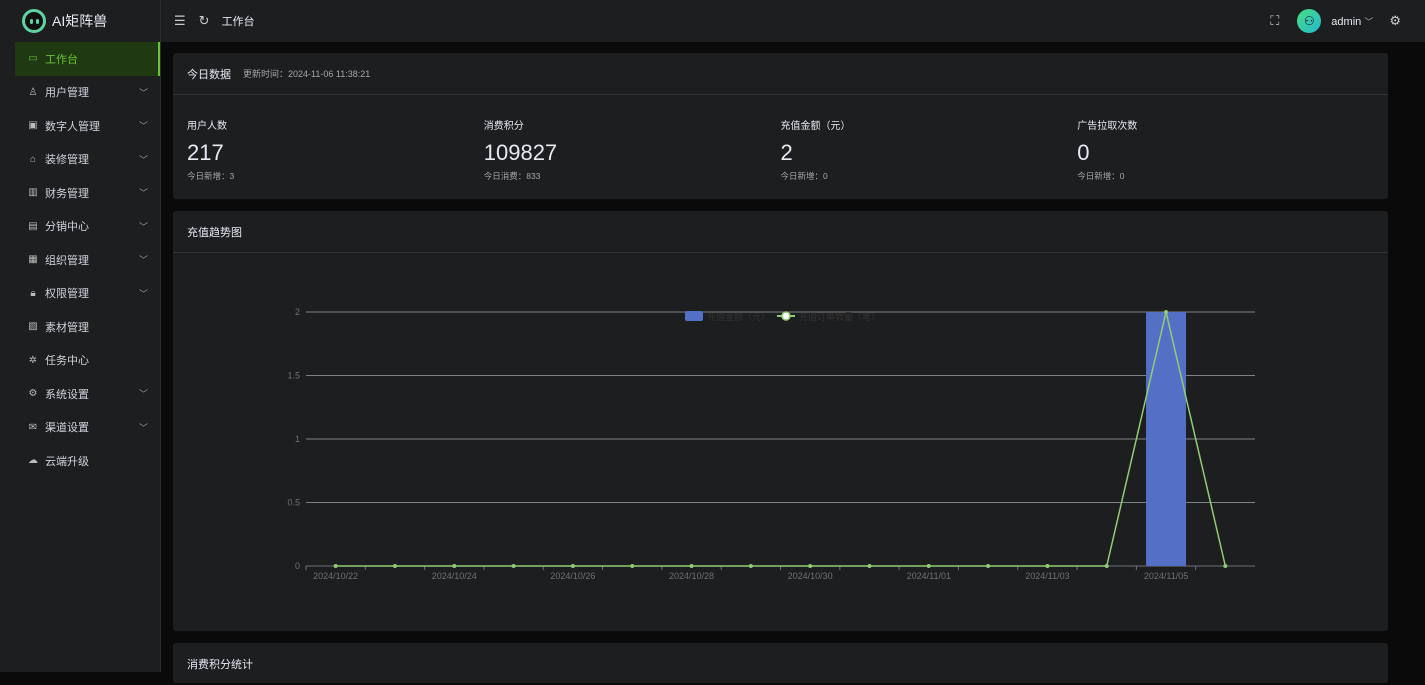 The image size is (1425, 685). I want to click on sidebar-item-1: ♙ 用户管理 ﹀, so click(87, 93).